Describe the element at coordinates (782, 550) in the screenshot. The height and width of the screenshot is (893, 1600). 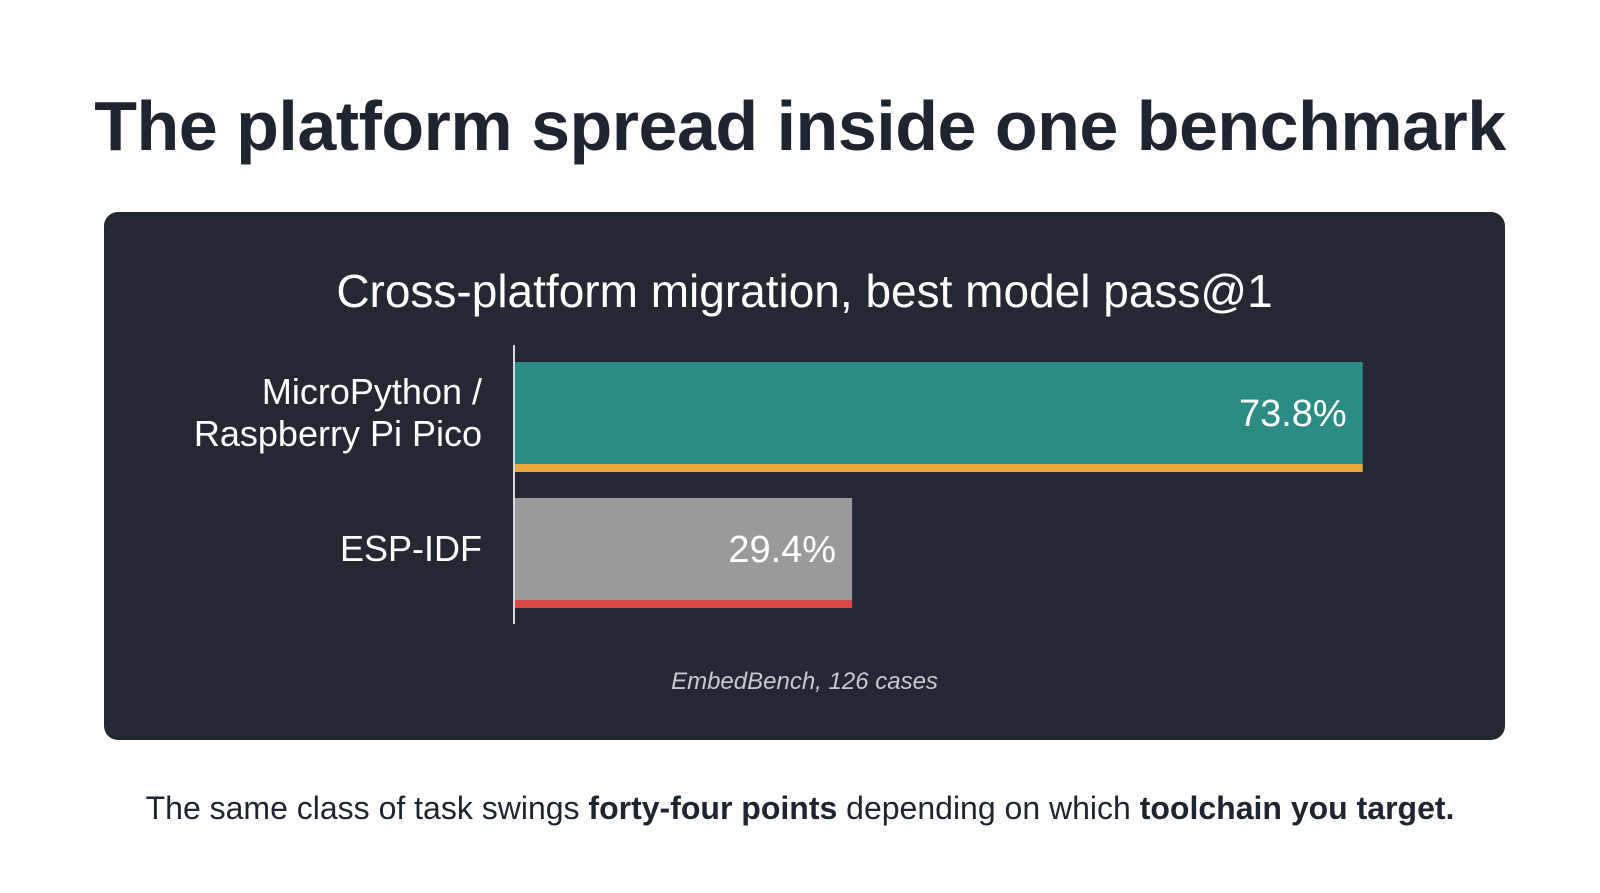
I see `value-label-1: 29.4%` at that location.